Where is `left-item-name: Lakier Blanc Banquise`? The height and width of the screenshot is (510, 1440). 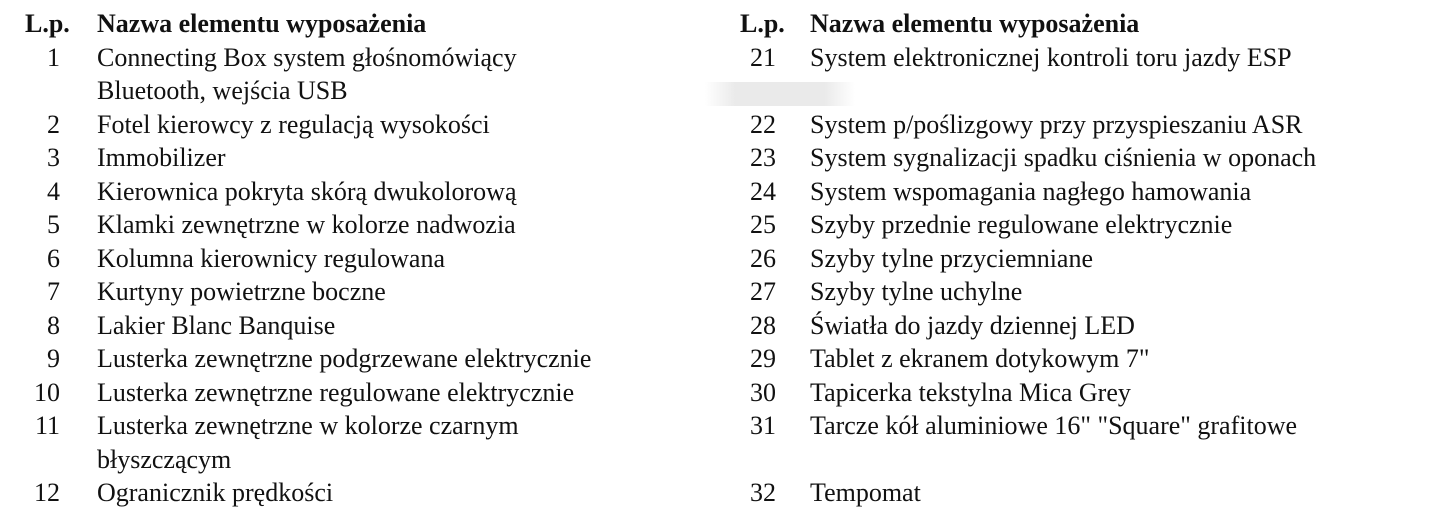
left-item-name: Lakier Blanc Banquise is located at coordinates (216, 326).